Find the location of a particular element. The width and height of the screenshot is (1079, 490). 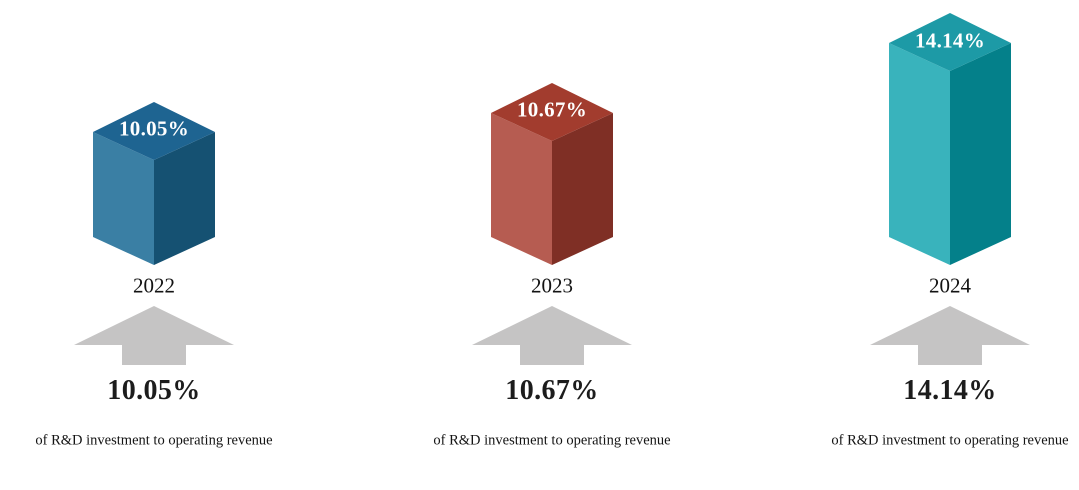

percent-label: 10.67% is located at coordinates (552, 390).